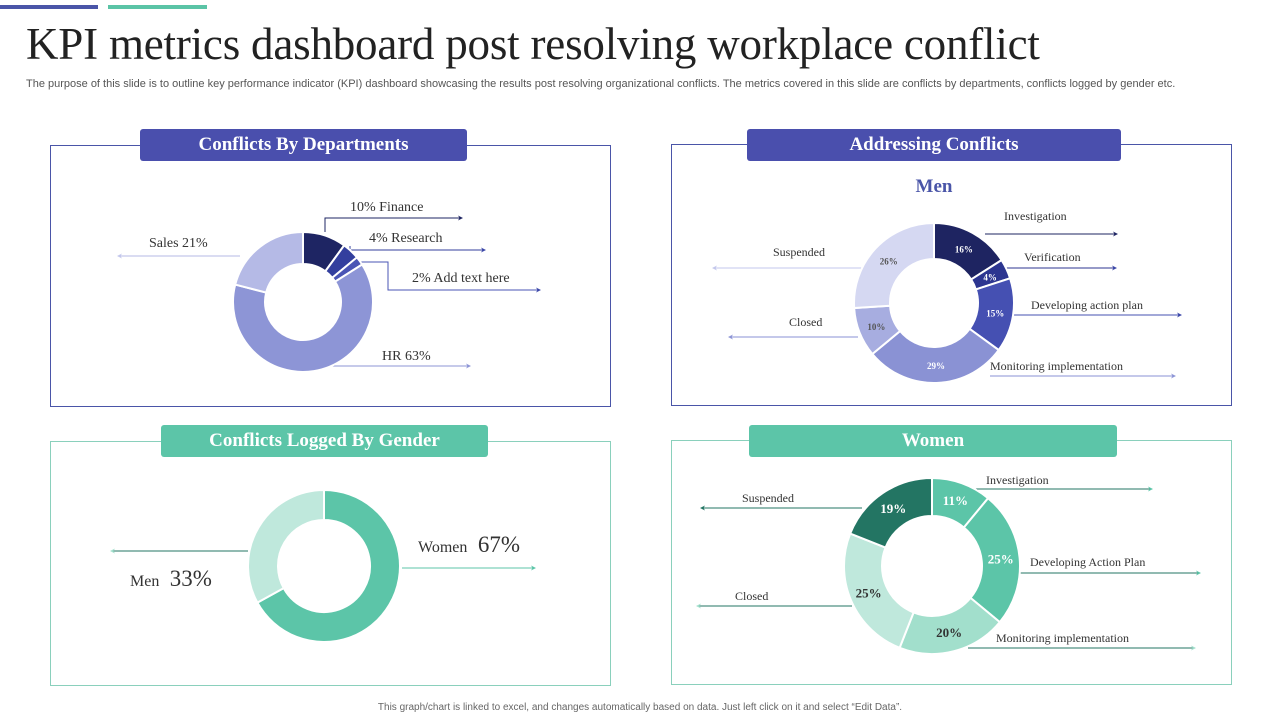 Image resolution: width=1280 pixels, height=720 pixels. What do you see at coordinates (964, 250) in the screenshot?
I see `men-pct-investigation: 16%` at bounding box center [964, 250].